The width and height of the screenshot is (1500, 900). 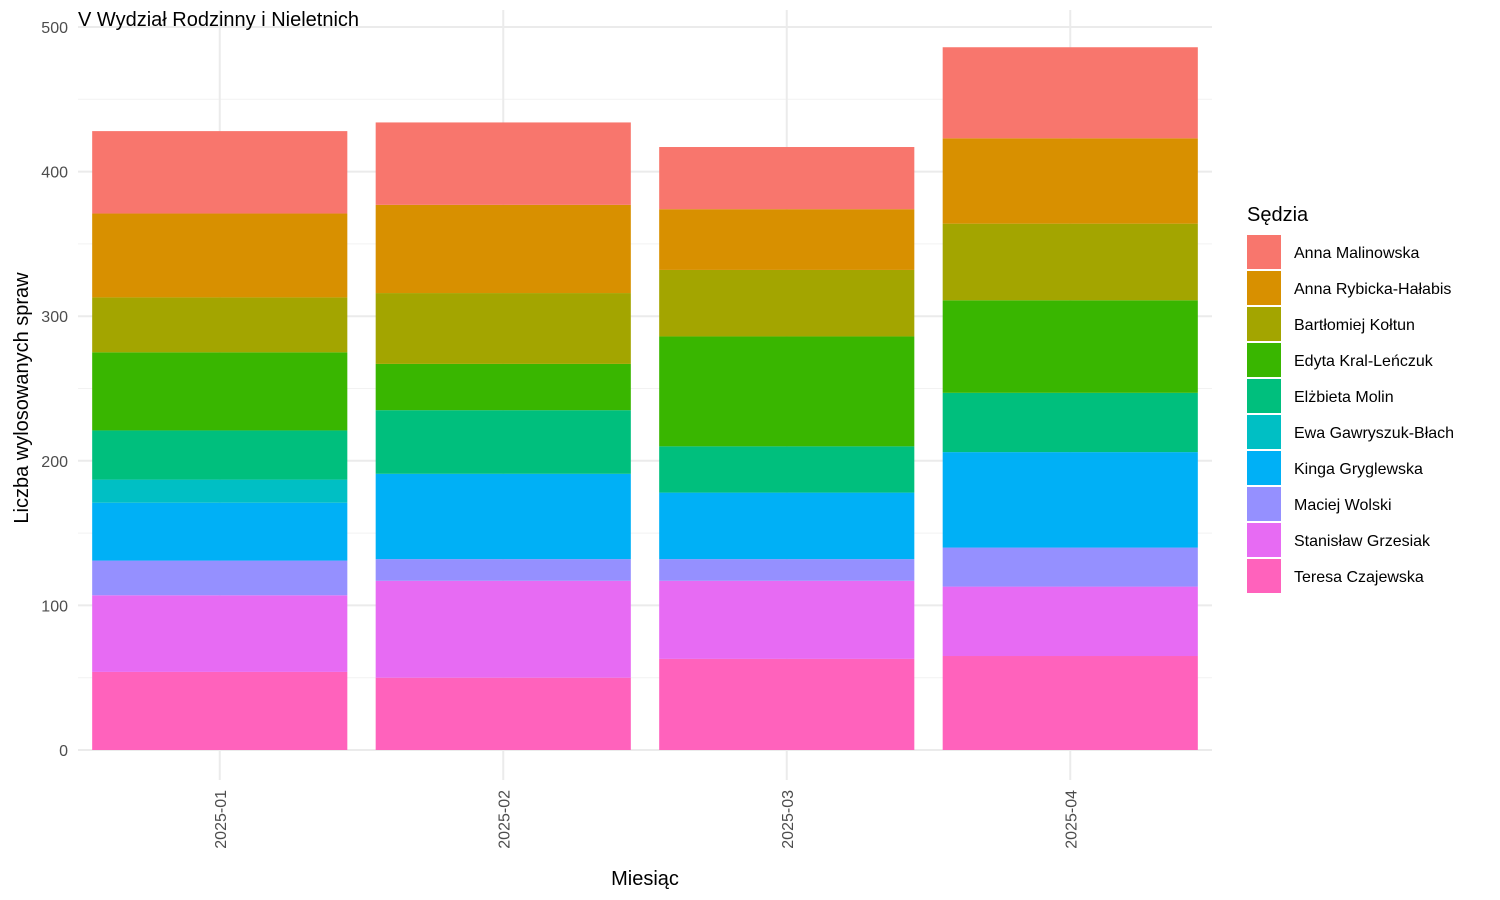 What do you see at coordinates (1278, 215) in the screenshot?
I see `legend-title: Sędzia` at bounding box center [1278, 215].